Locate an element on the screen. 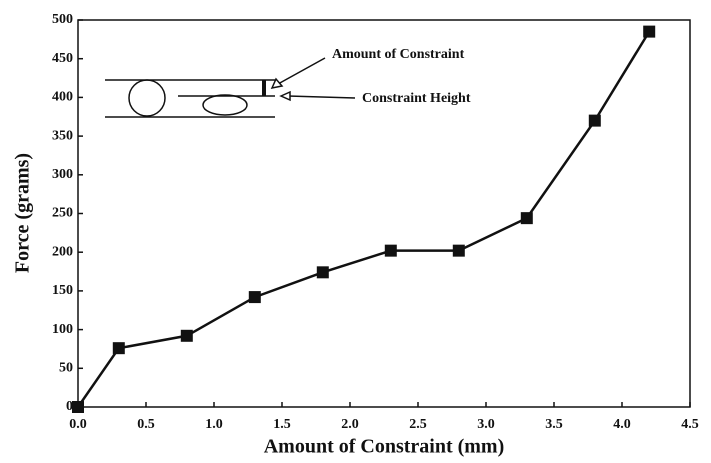 This screenshot has width=711, height=463. y-tick-label: 50 is located at coordinates (66, 368).